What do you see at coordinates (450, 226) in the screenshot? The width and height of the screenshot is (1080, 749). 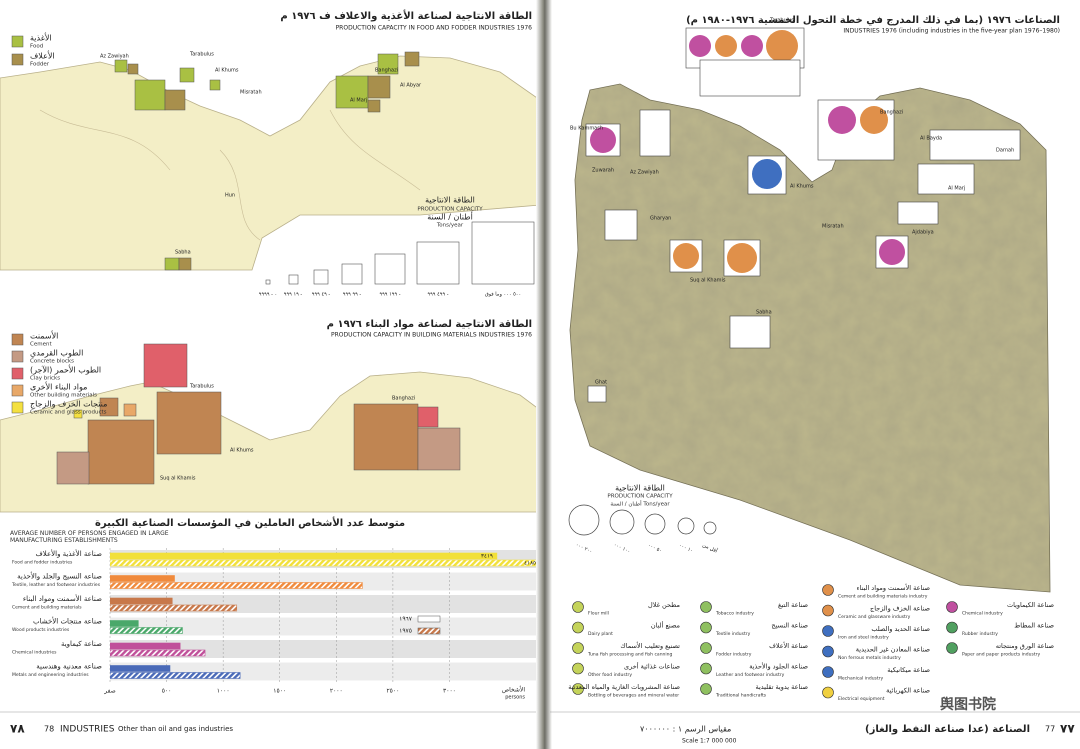 I see `legend-unit: Tons/year` at bounding box center [450, 226].